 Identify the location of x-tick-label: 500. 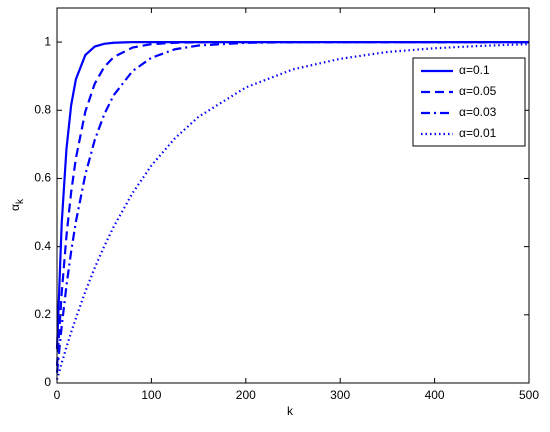
(529, 395).